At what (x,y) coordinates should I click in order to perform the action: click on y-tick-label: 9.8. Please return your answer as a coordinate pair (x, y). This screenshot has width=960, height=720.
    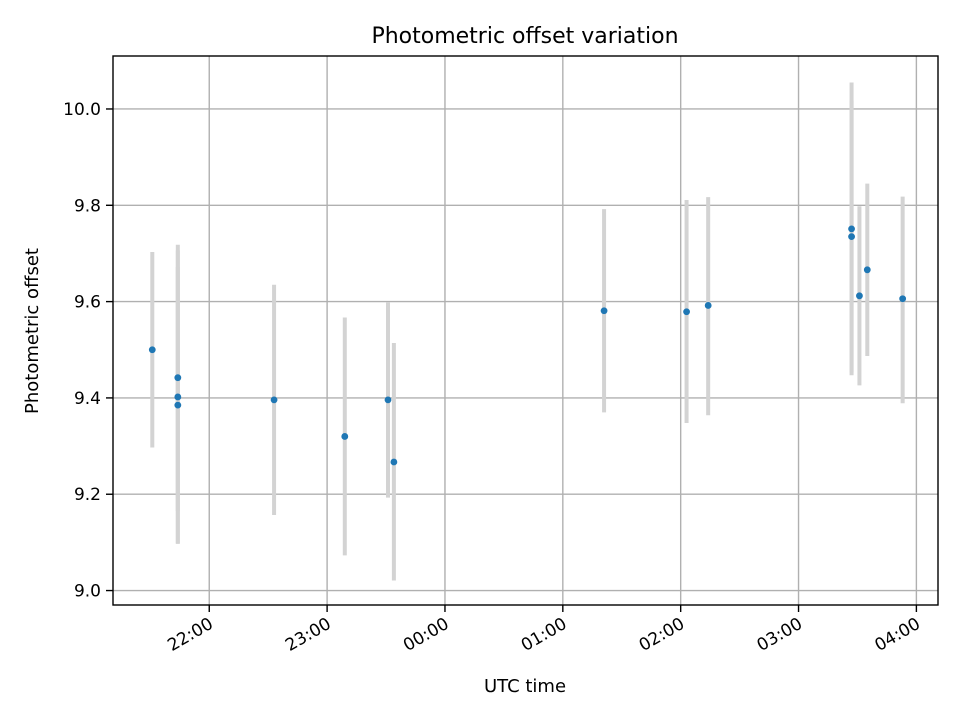
    Looking at the image, I should click on (87, 206).